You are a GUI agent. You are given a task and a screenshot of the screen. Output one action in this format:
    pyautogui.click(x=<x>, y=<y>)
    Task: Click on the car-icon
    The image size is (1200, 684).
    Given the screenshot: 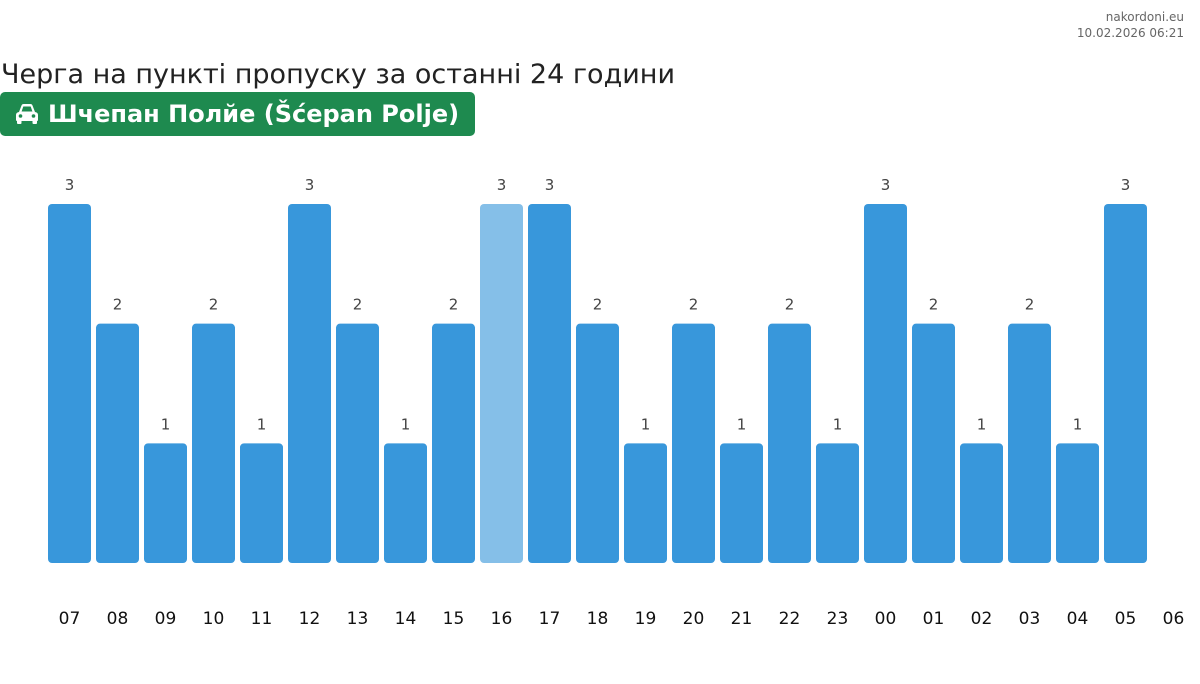 What is the action you would take?
    pyautogui.click(x=27, y=114)
    